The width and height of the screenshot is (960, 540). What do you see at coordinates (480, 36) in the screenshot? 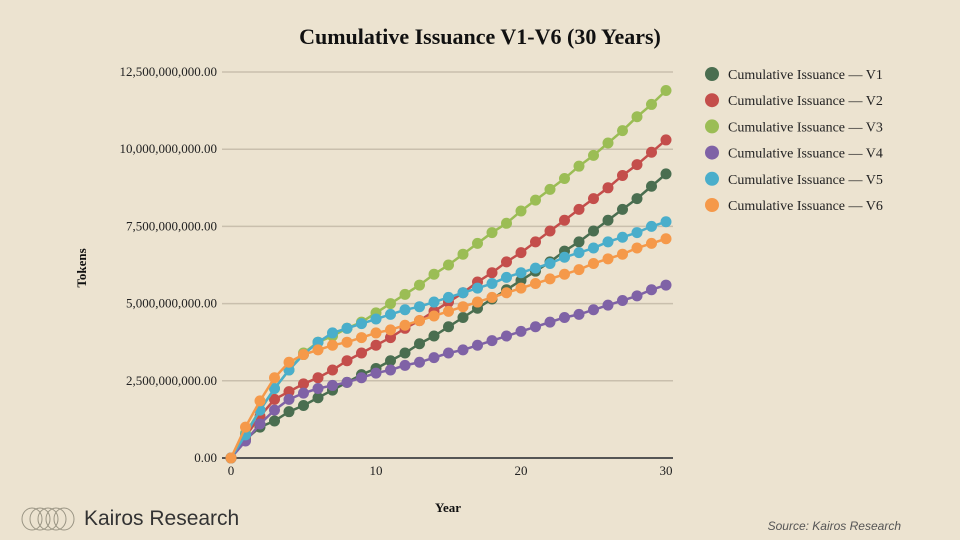
I see `chart-title: Cumulative Issuance V1-V6 (30 Years)` at bounding box center [480, 36].